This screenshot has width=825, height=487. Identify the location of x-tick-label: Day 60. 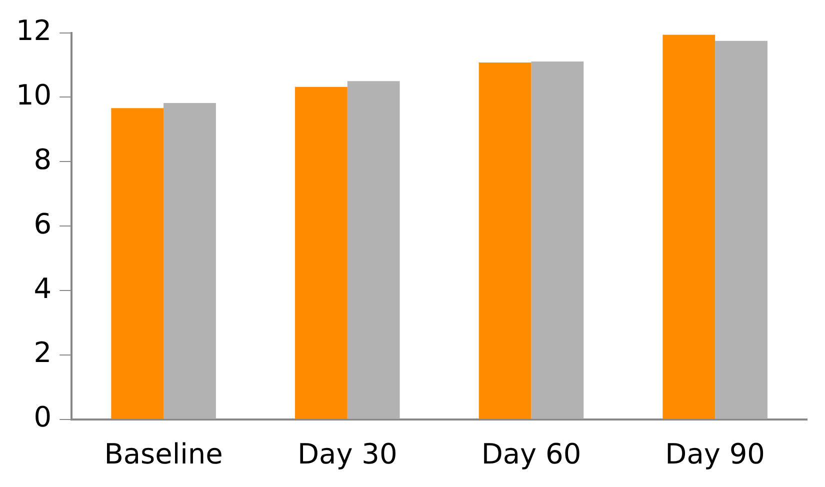
(531, 453).